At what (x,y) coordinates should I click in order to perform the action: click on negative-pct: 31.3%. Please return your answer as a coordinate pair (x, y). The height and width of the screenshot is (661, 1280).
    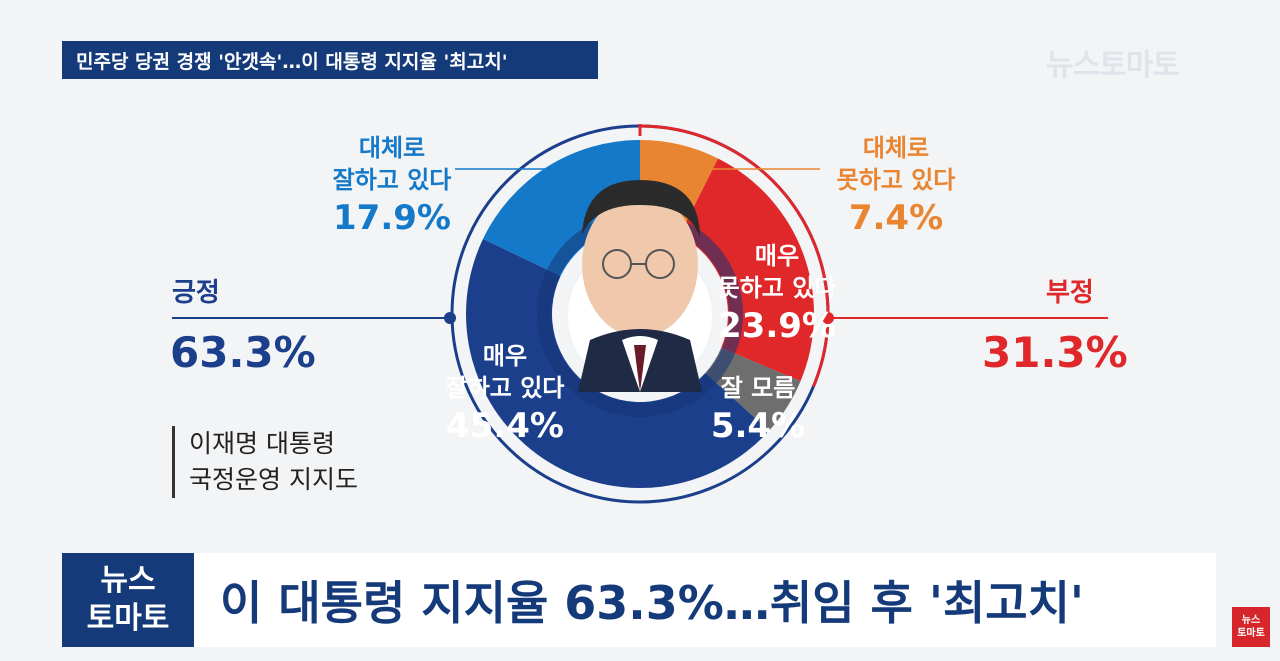
    Looking at the image, I should click on (1055, 352).